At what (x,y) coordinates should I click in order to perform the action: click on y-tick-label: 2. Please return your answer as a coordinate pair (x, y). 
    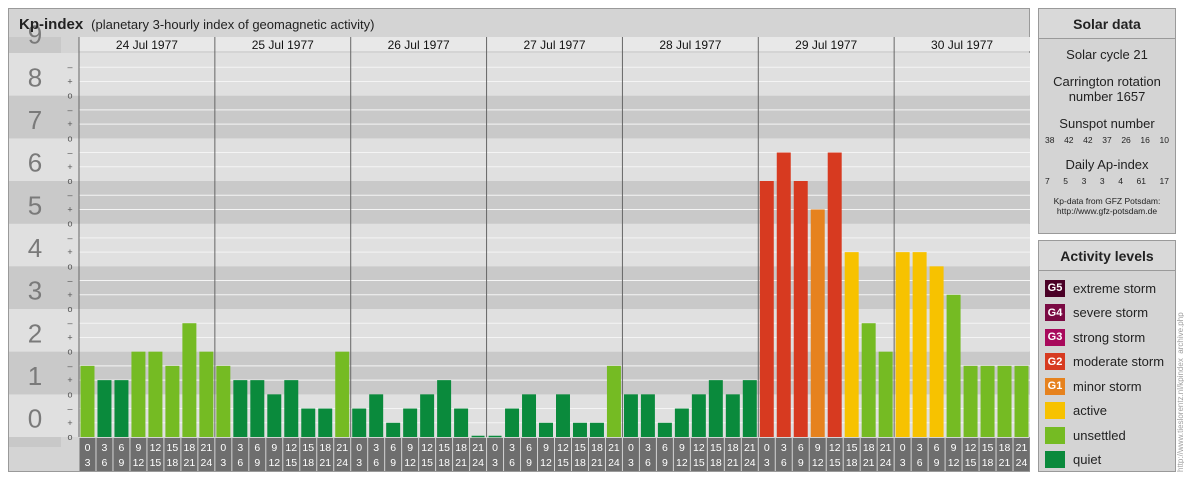
    Looking at the image, I should click on (35, 333).